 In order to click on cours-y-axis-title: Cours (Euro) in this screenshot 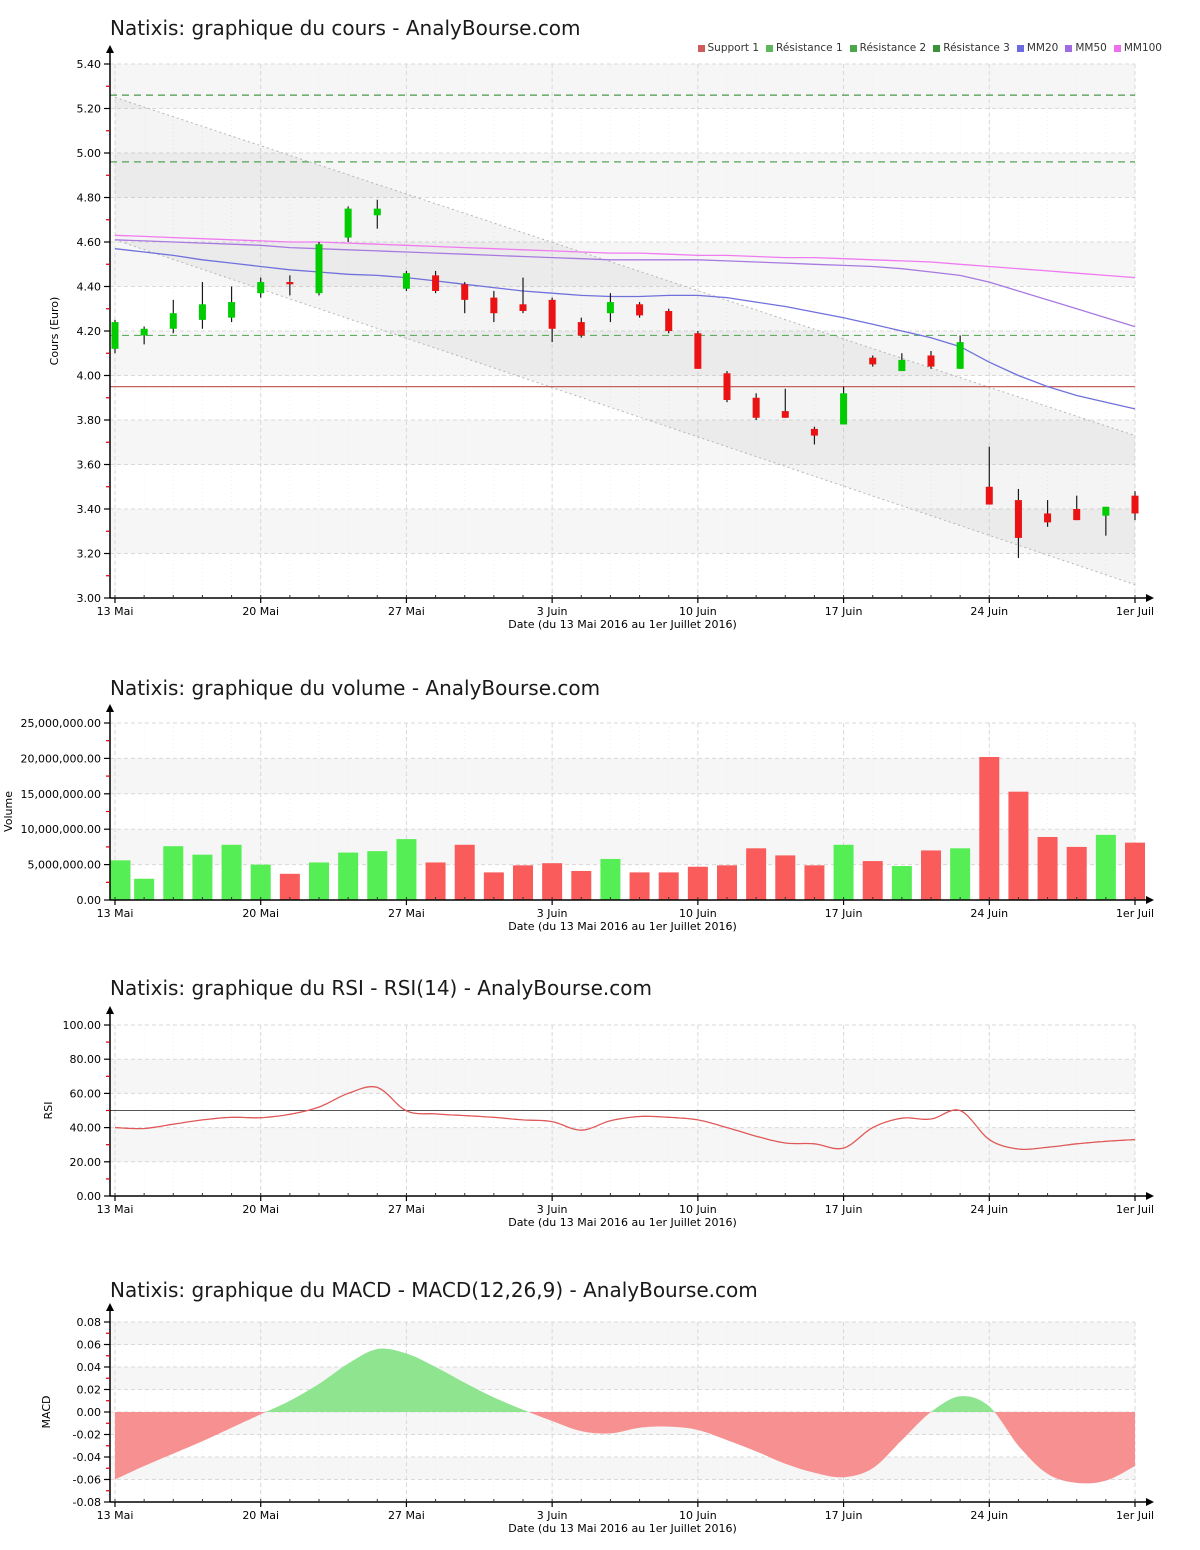, I will do `click(54, 331)`.